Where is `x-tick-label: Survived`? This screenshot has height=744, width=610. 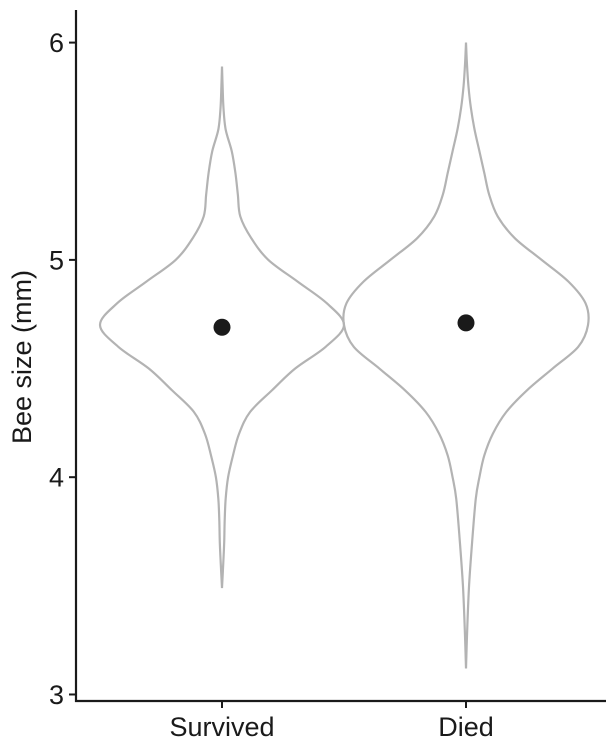
x-tick-label: Survived is located at coordinates (221, 727).